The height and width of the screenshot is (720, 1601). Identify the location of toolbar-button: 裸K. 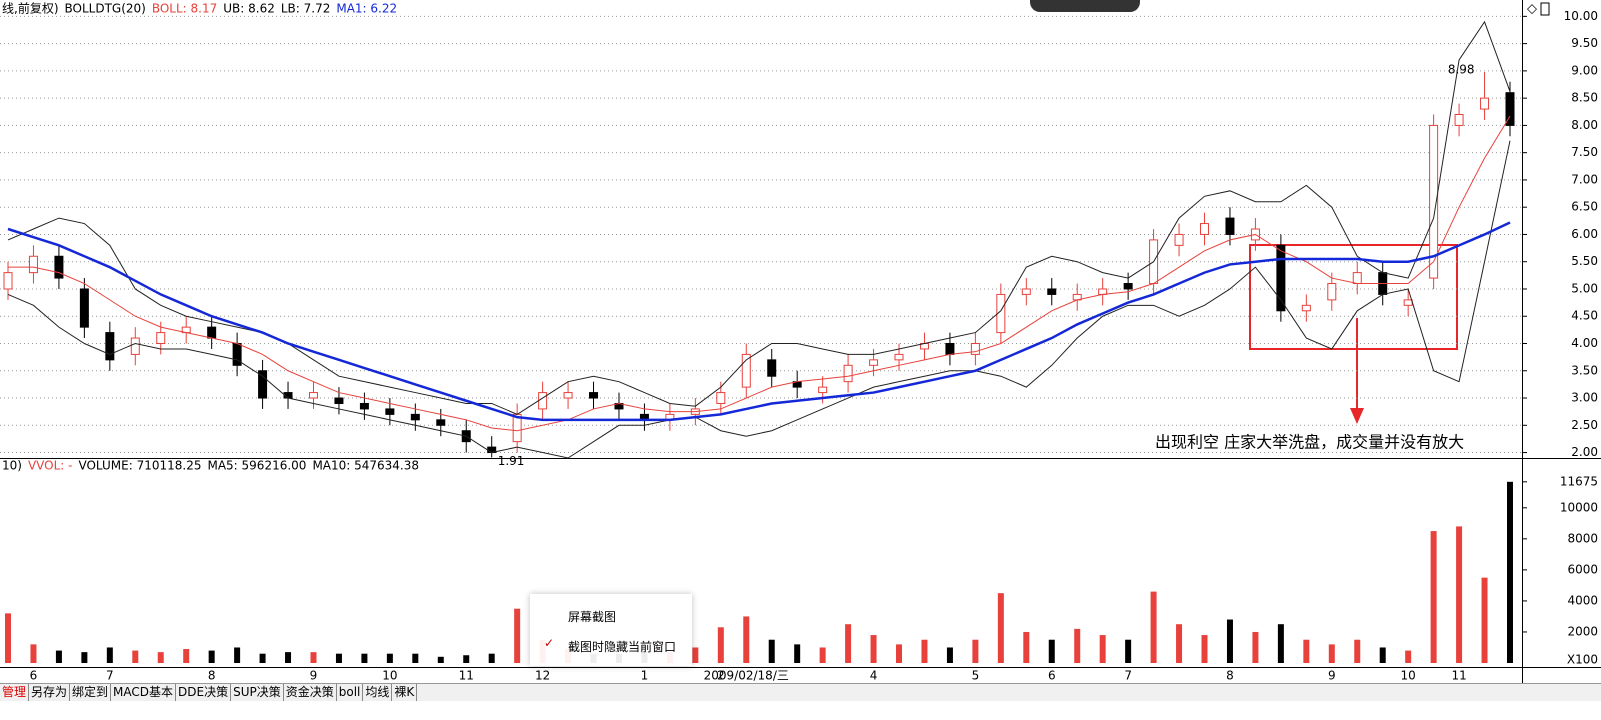
(405, 692).